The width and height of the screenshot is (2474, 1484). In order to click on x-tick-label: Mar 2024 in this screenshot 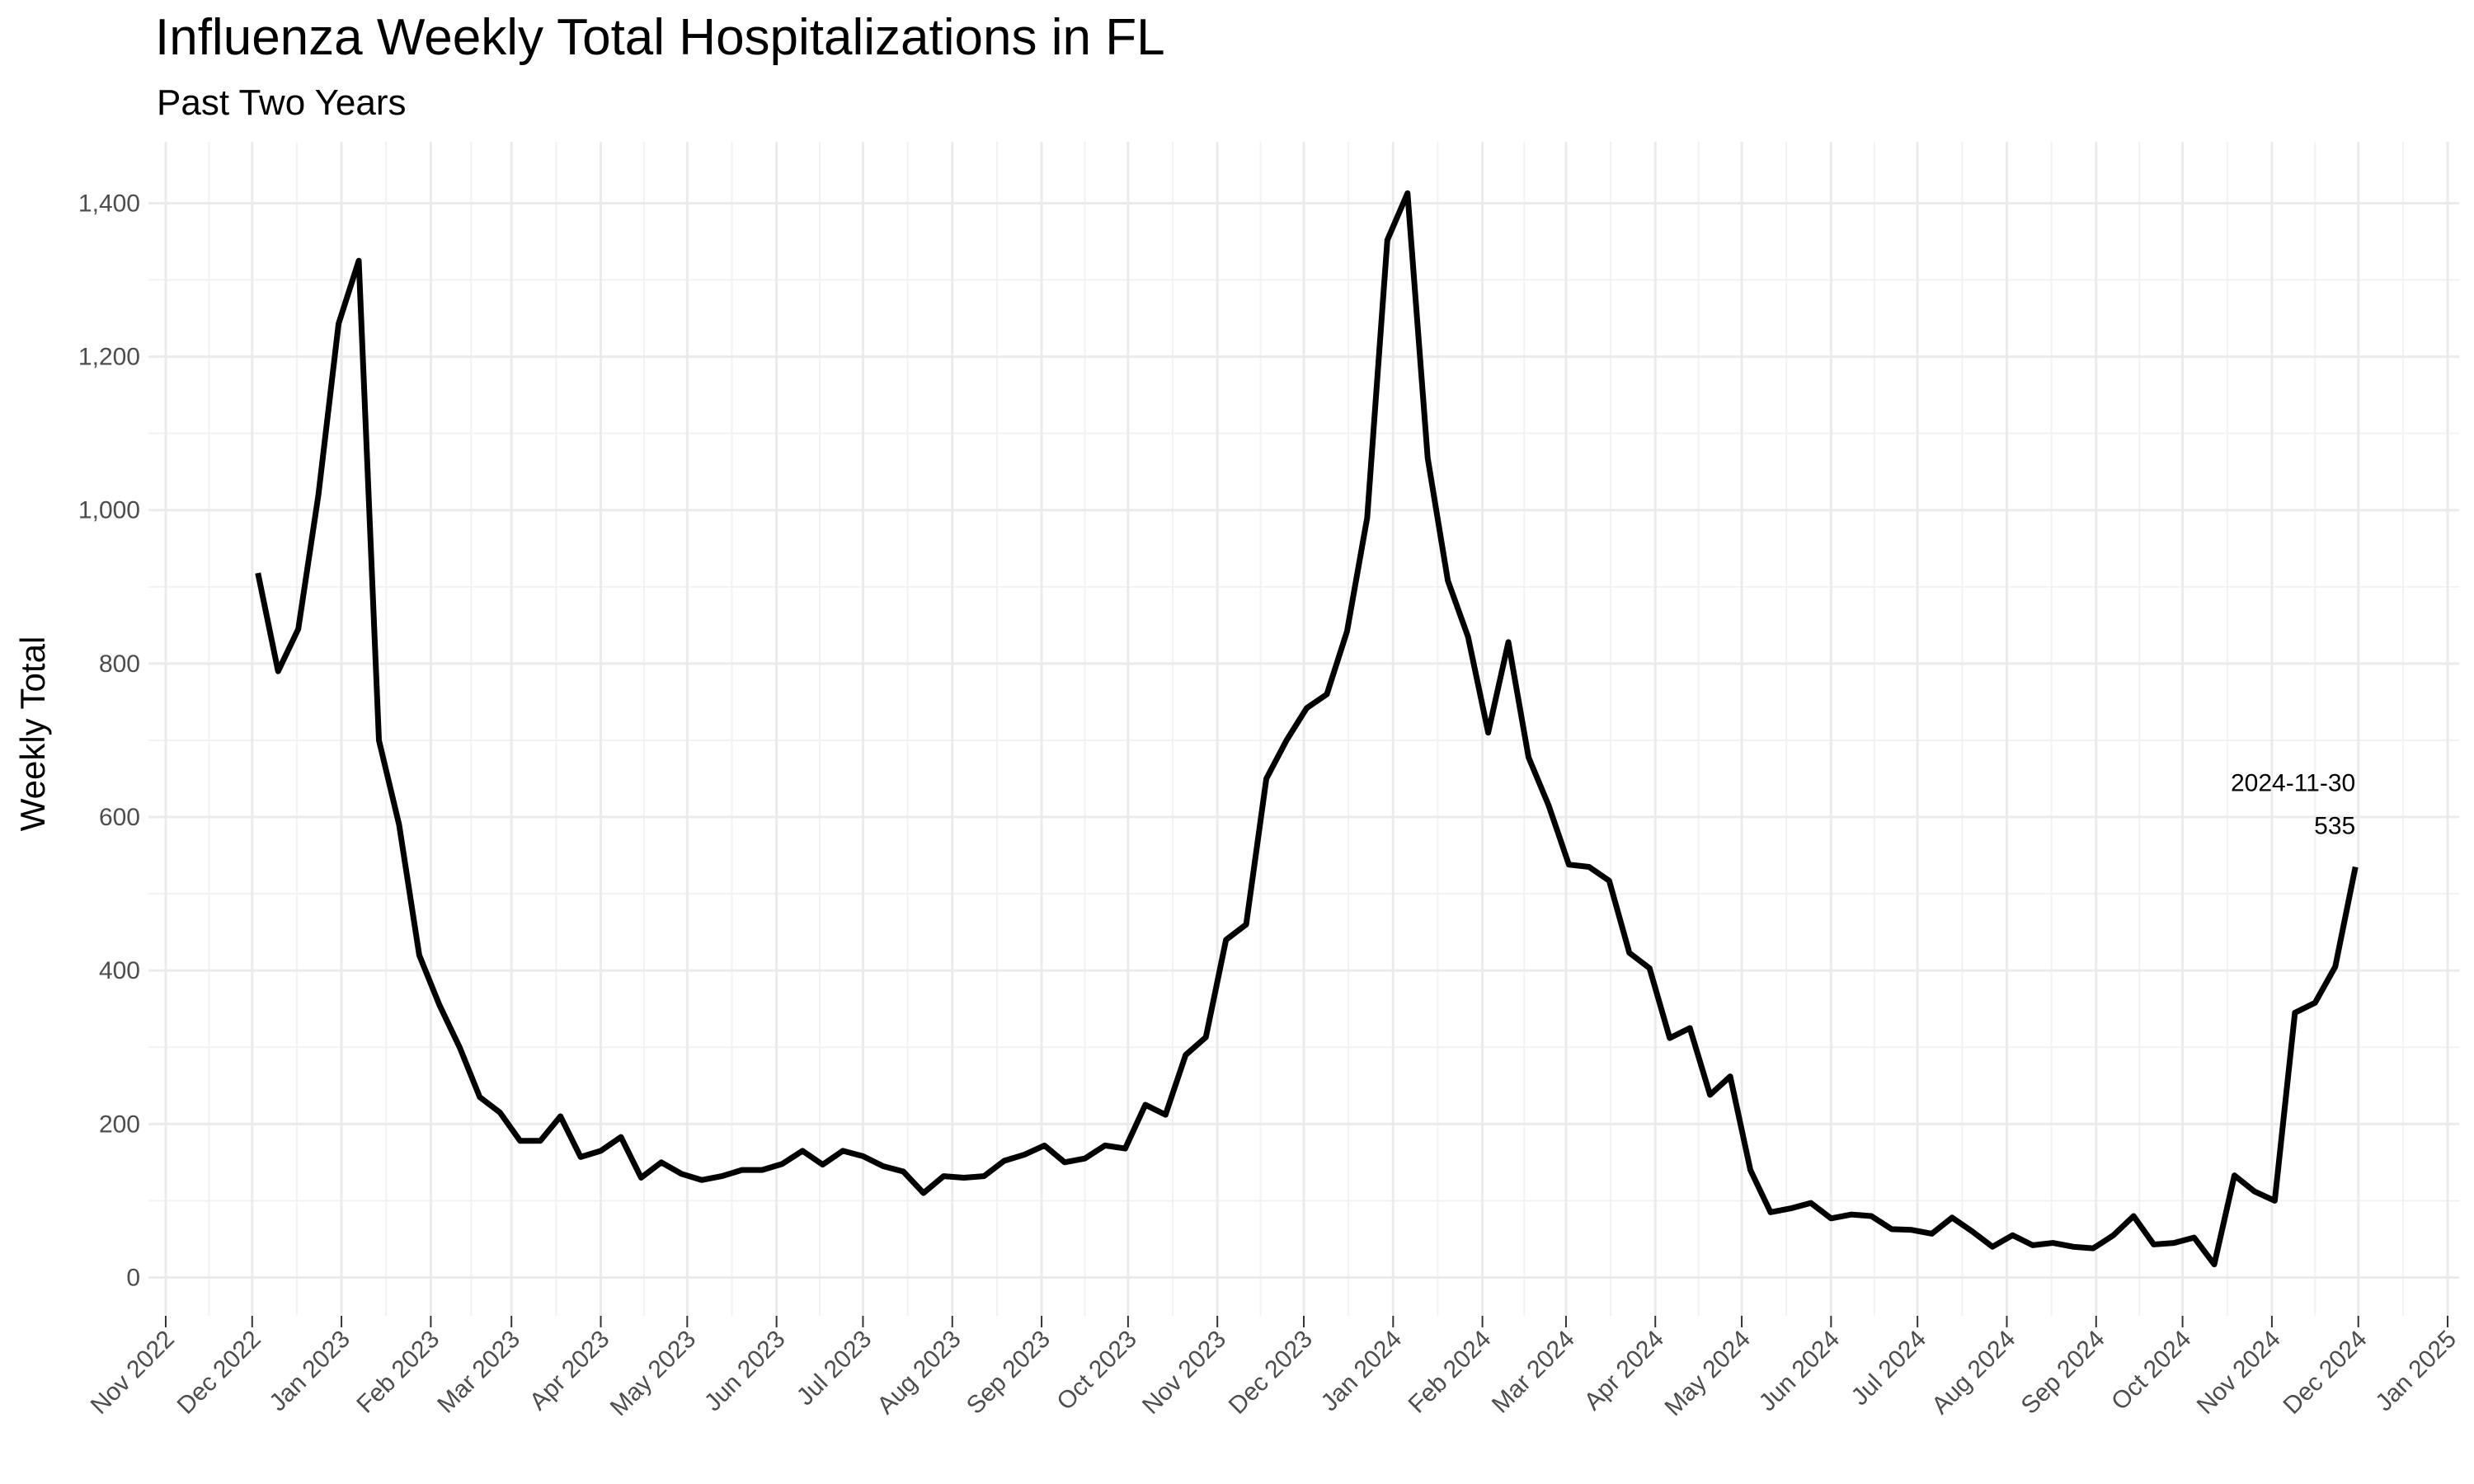, I will do `click(1533, 1372)`.